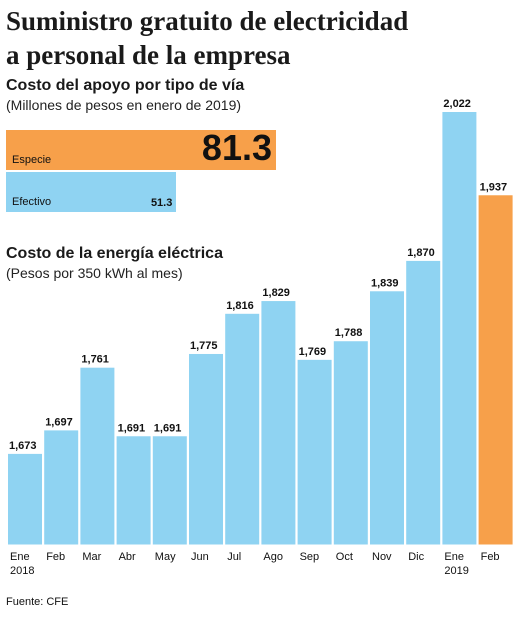 The width and height of the screenshot is (520, 620). Describe the element at coordinates (22, 571) in the screenshot. I see `year-label-0: 2018` at that location.